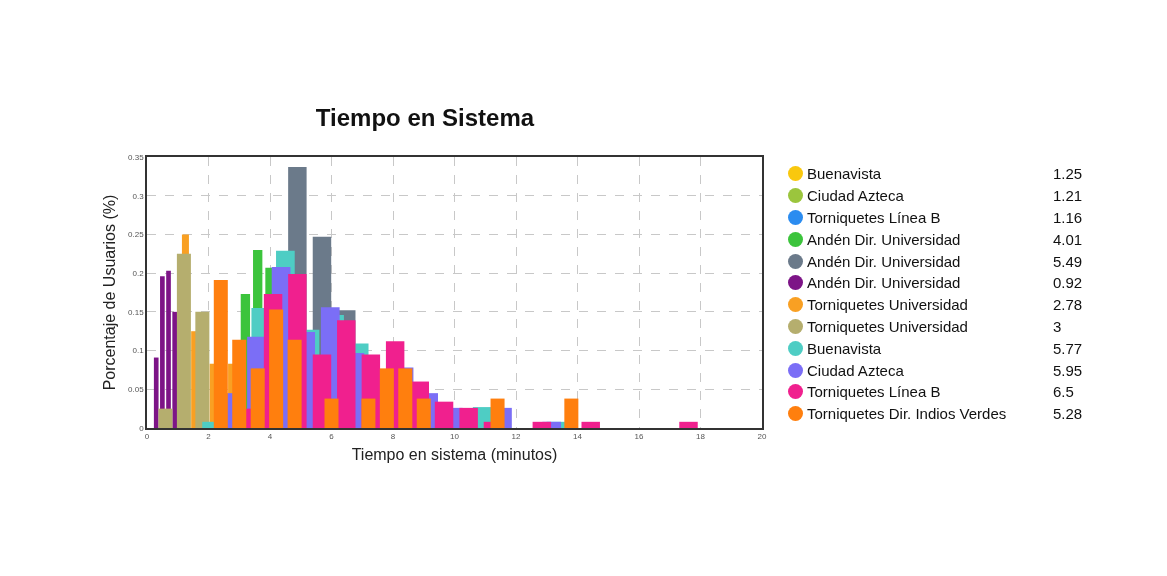 This screenshot has width=1167, height=576. What do you see at coordinates (1063, 392) in the screenshot?
I see `text: 6.5` at bounding box center [1063, 392].